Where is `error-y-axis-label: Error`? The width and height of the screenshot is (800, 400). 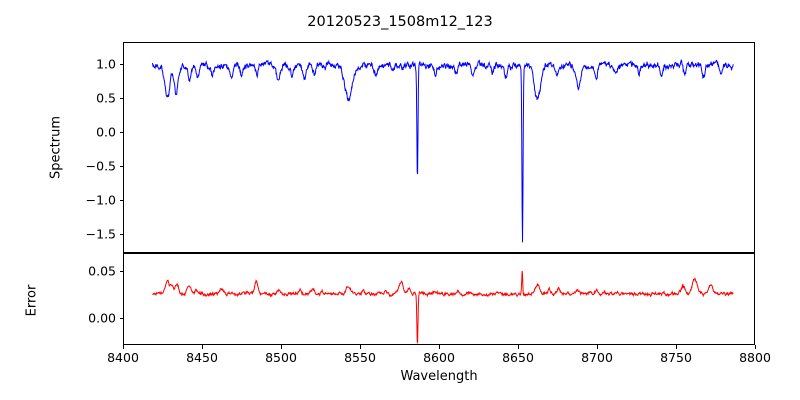 error-y-axis-label: Error is located at coordinates (32, 300).